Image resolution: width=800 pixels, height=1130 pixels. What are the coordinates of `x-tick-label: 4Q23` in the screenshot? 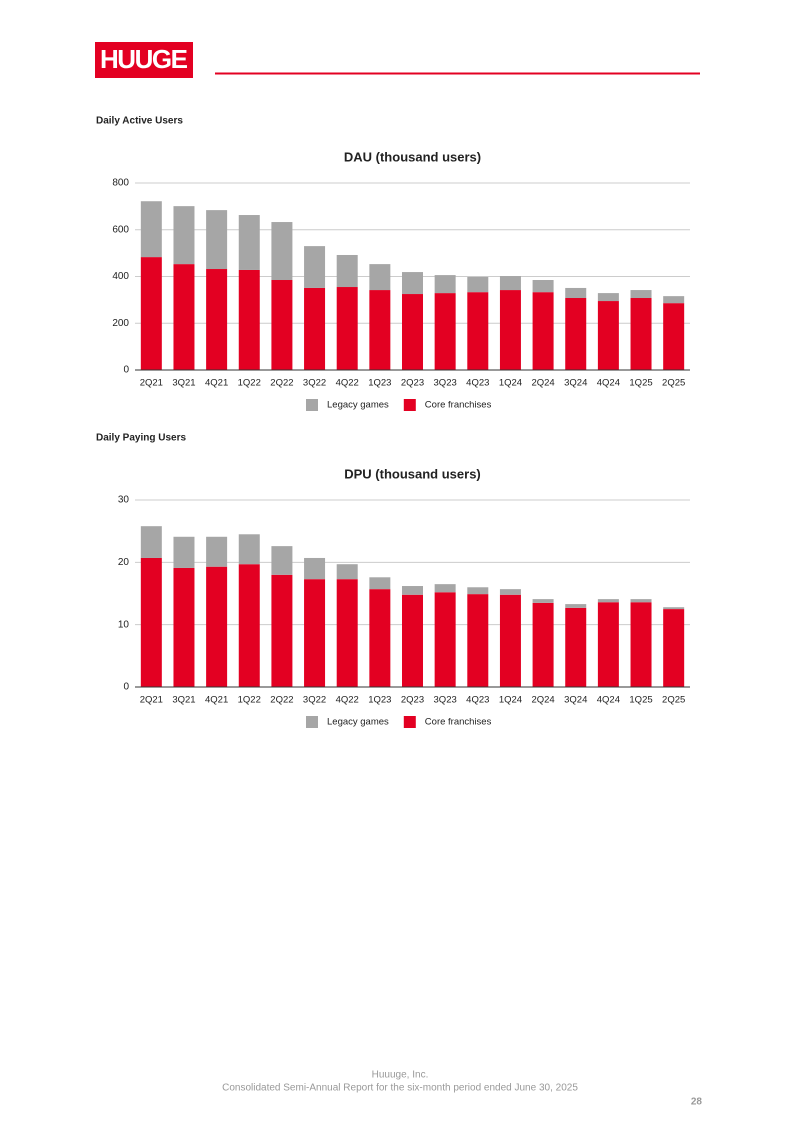 It's located at (477, 700).